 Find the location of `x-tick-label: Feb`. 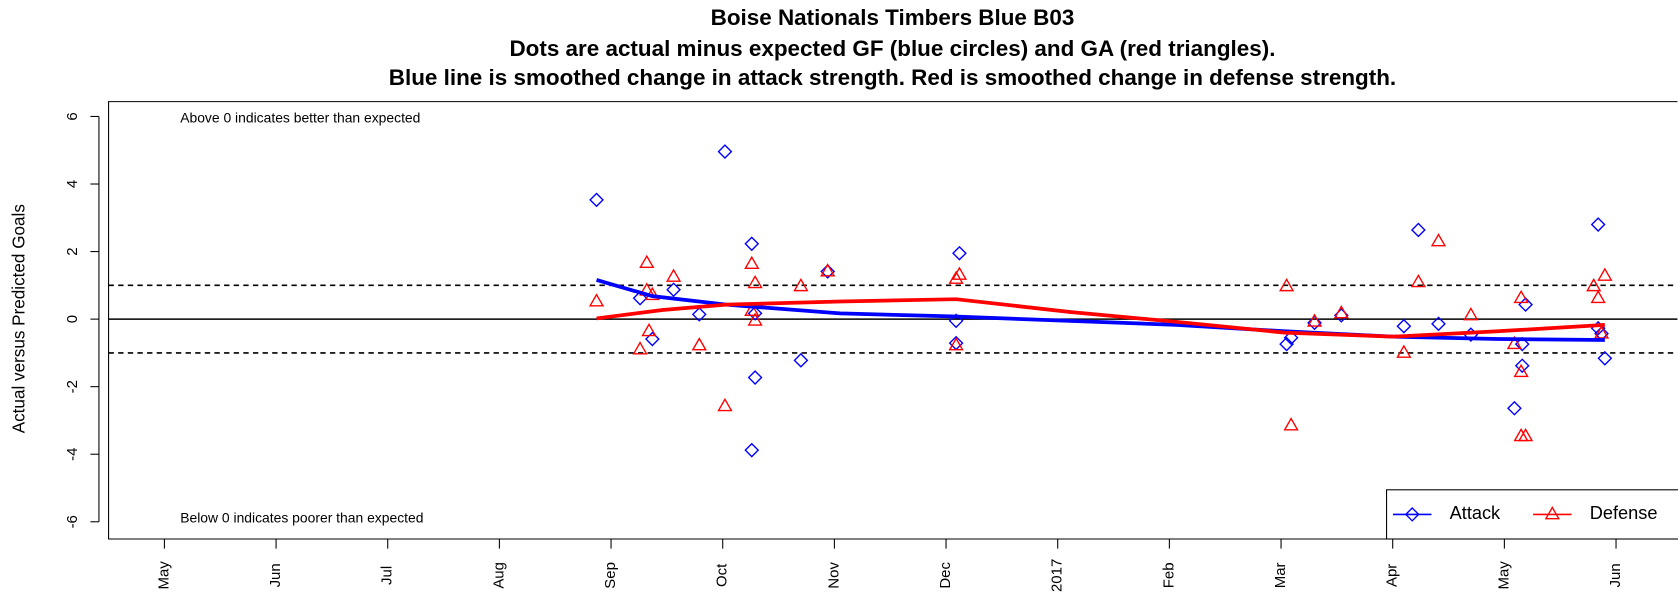

x-tick-label: Feb is located at coordinates (1168, 575).